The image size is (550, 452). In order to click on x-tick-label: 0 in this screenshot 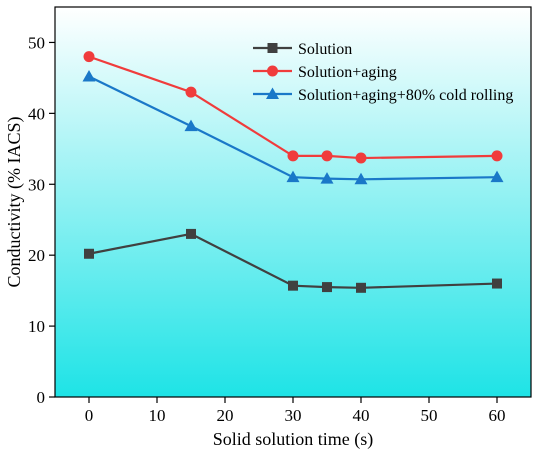, I will do `click(89, 415)`.